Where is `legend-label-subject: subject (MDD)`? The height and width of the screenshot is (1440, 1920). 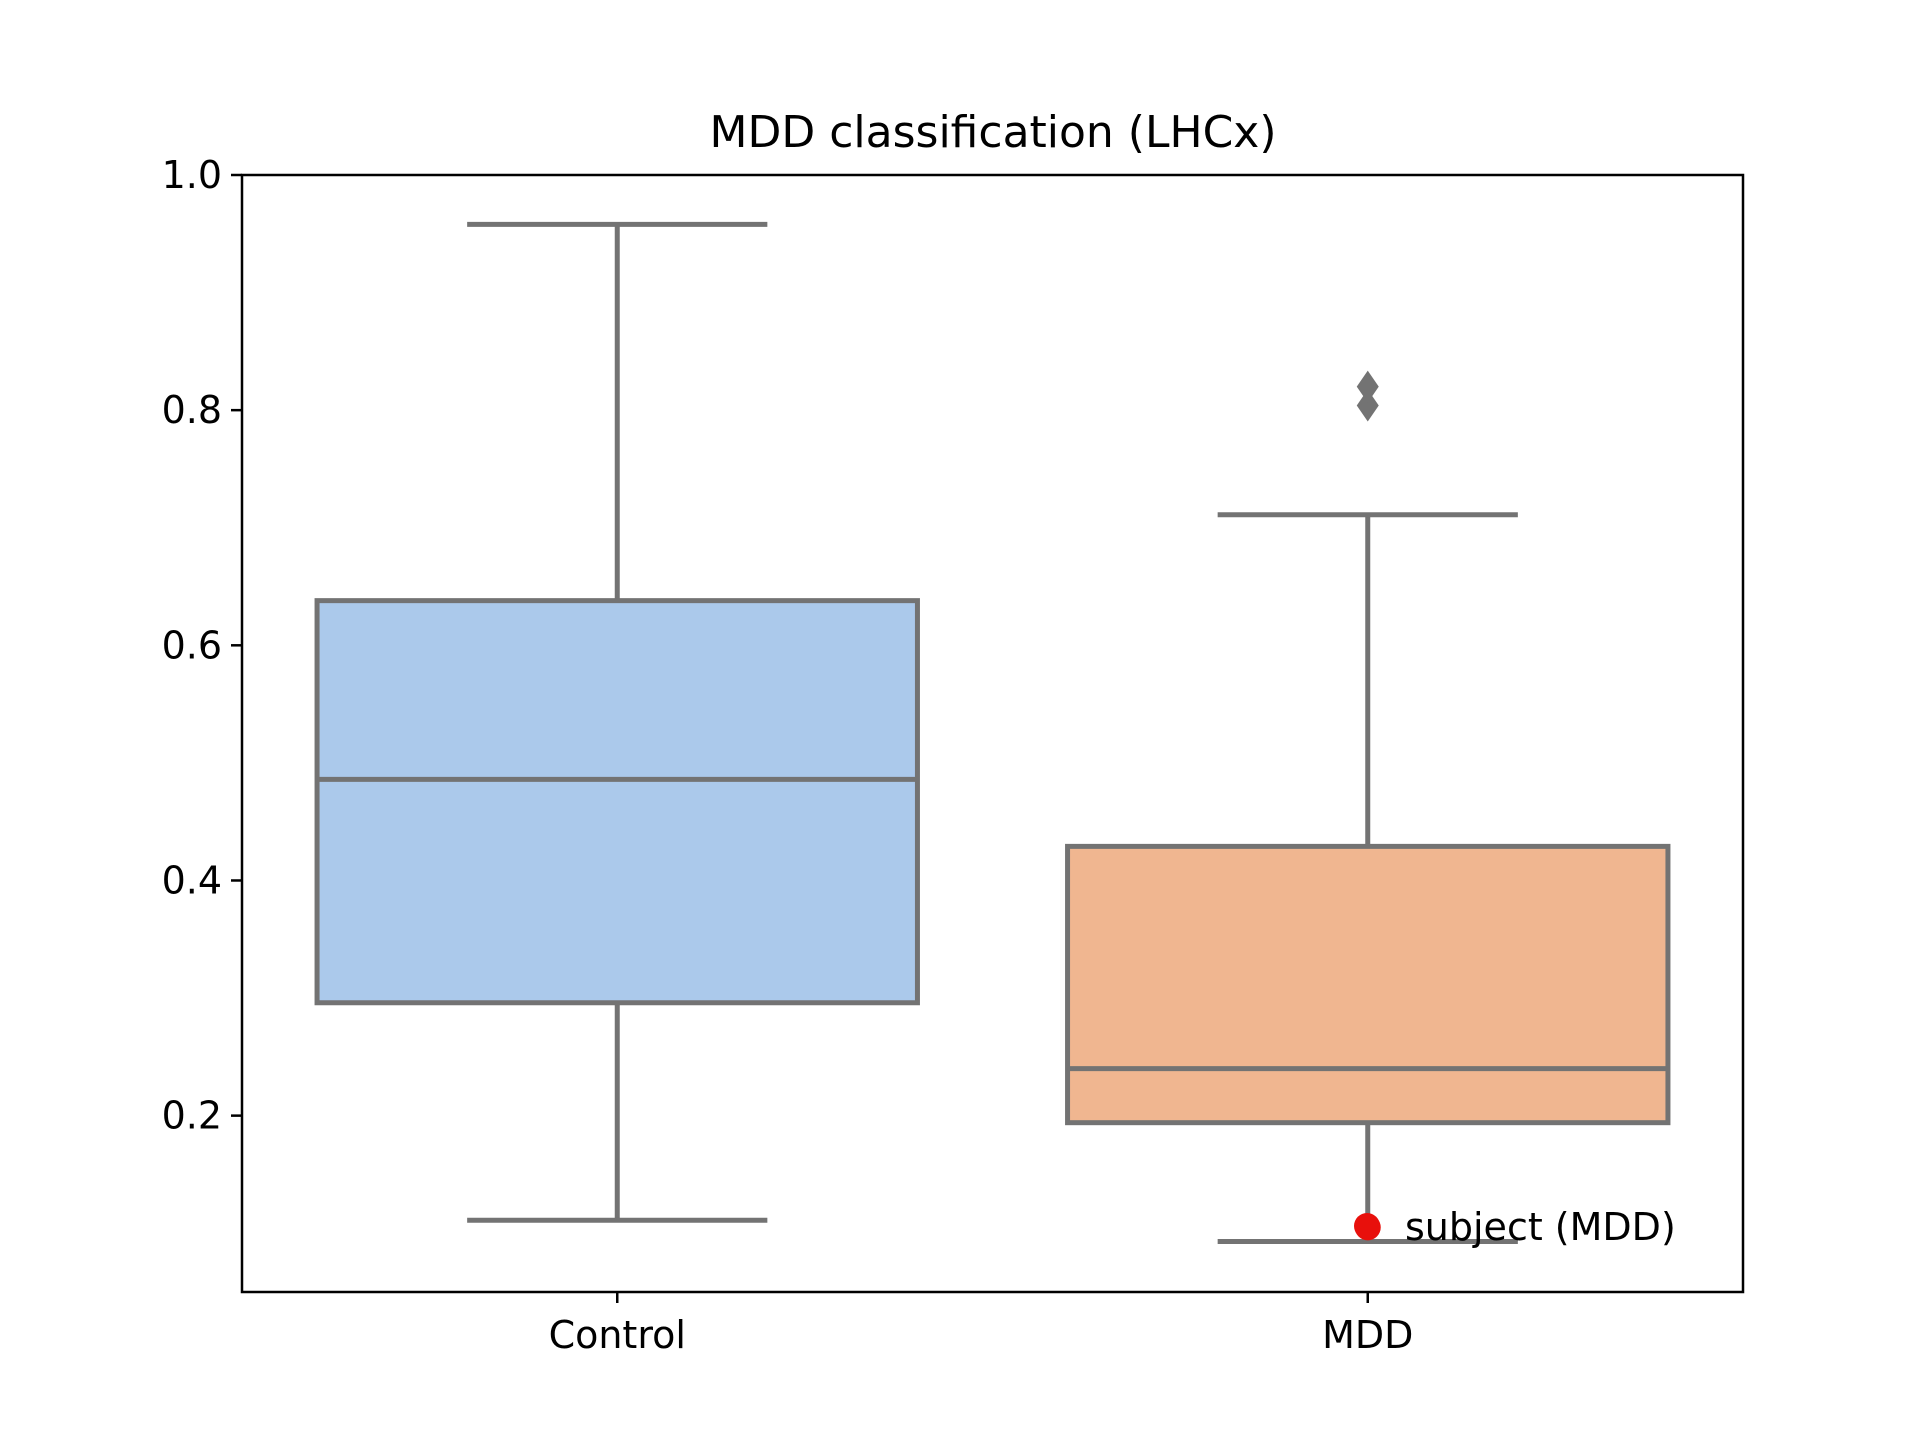
legend-label-subject: subject (MDD) is located at coordinates (1540, 1227).